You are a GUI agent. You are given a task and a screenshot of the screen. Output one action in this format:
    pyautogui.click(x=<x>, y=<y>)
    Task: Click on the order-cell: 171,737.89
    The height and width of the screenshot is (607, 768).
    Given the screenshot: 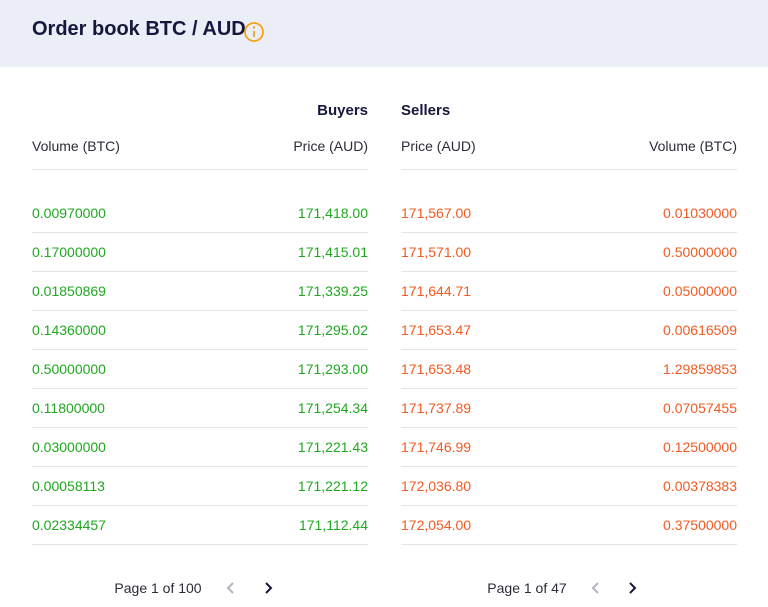 What is the action you would take?
    pyautogui.click(x=436, y=408)
    